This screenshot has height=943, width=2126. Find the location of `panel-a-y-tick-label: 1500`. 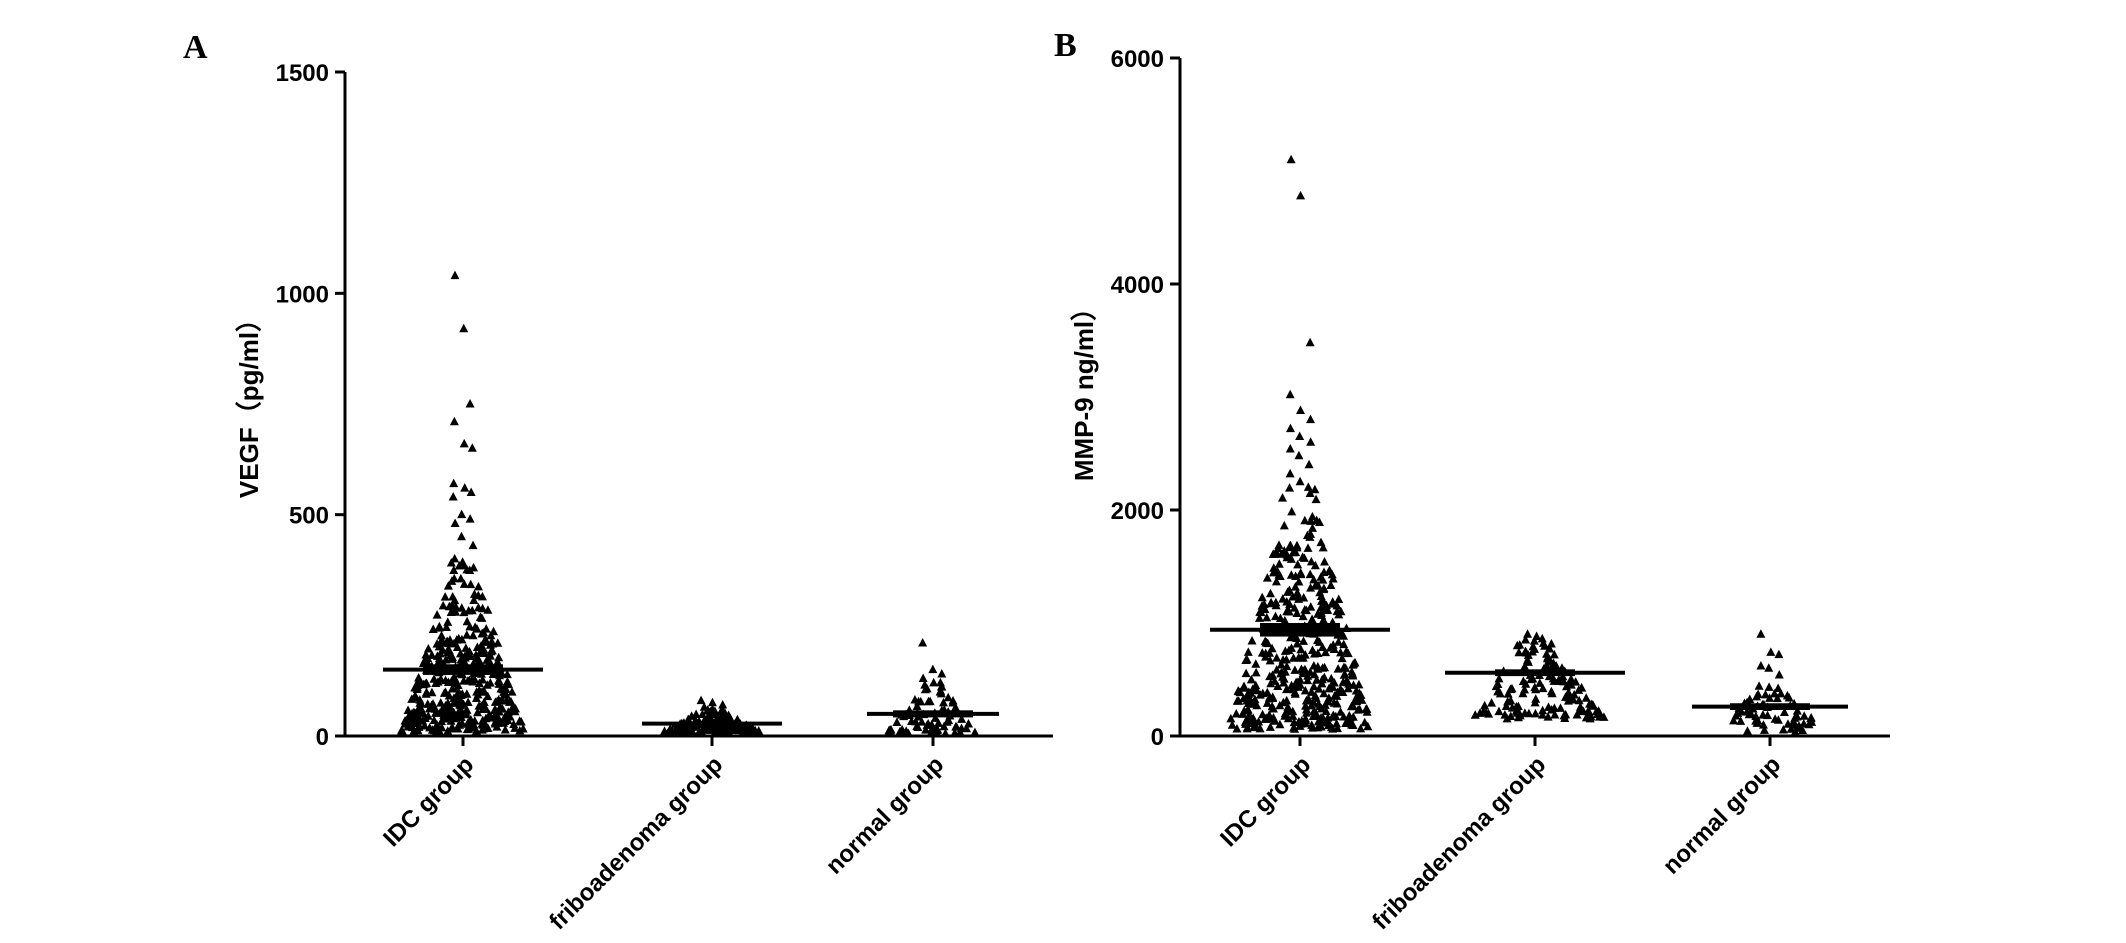

panel-a-y-tick-label: 1500 is located at coordinates (302, 73).